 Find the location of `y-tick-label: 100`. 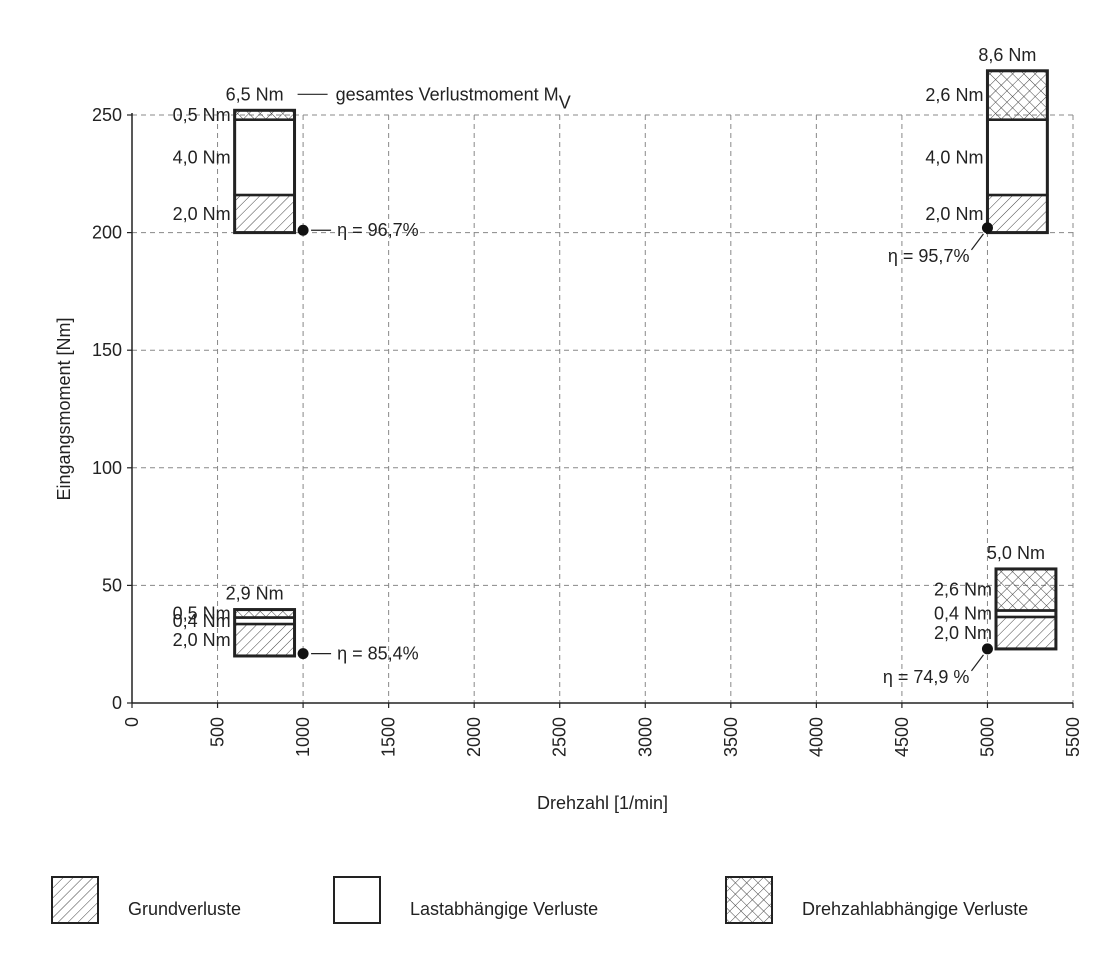

y-tick-label: 100 is located at coordinates (107, 468).